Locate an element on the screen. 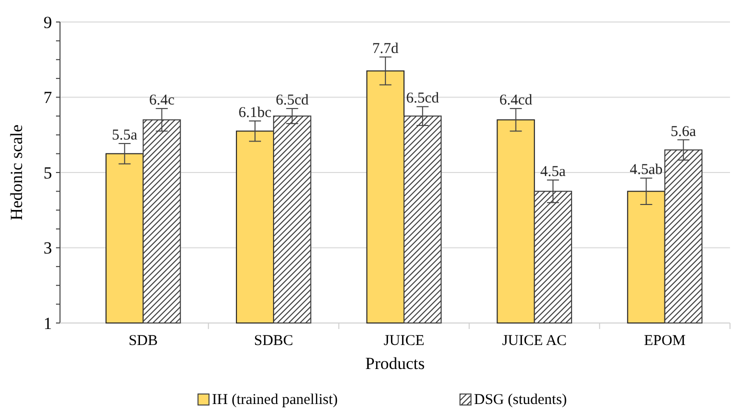 This screenshot has height=416, width=750. x-tick-label: JUICE is located at coordinates (404, 341).